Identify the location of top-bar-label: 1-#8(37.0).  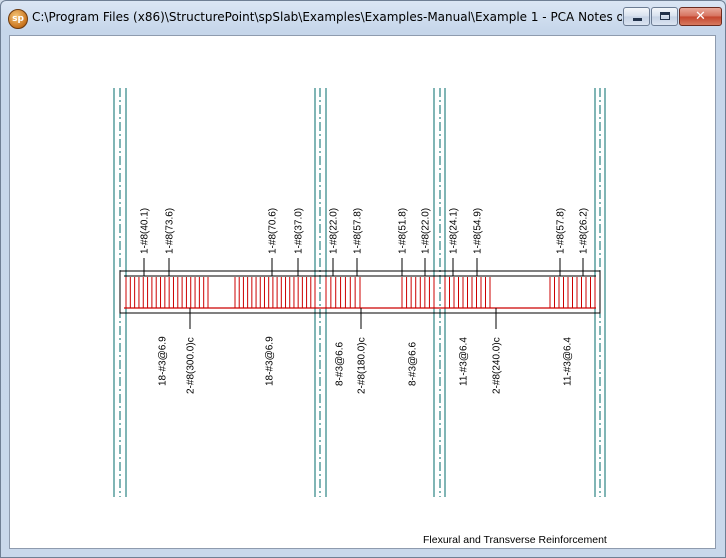
(299, 231).